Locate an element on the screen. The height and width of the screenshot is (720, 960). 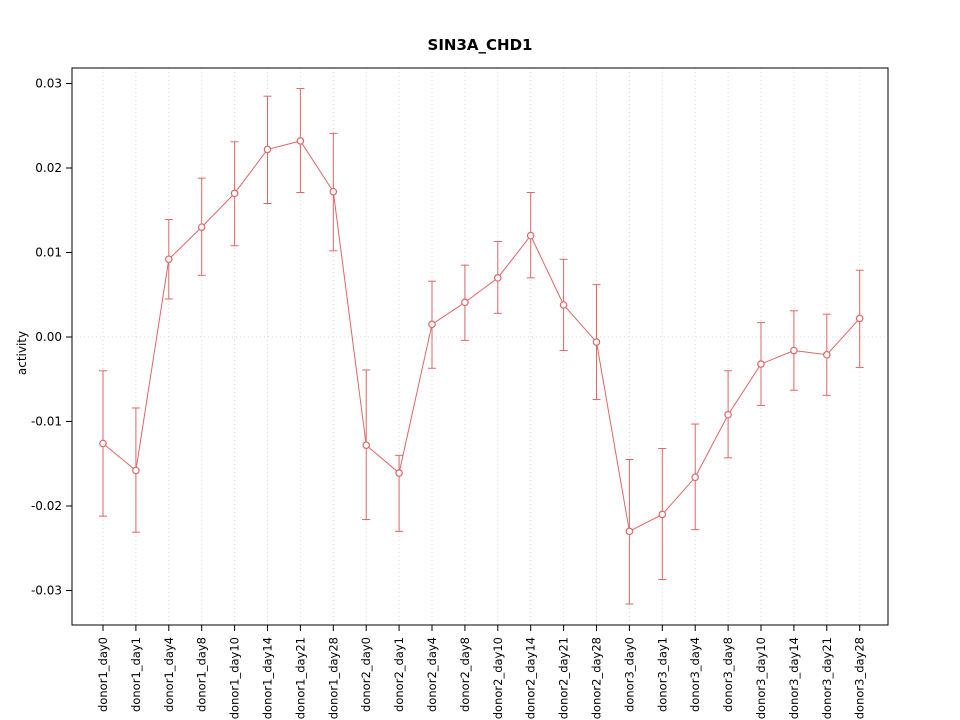
y-tick-label: 0.00 is located at coordinates (48, 337).